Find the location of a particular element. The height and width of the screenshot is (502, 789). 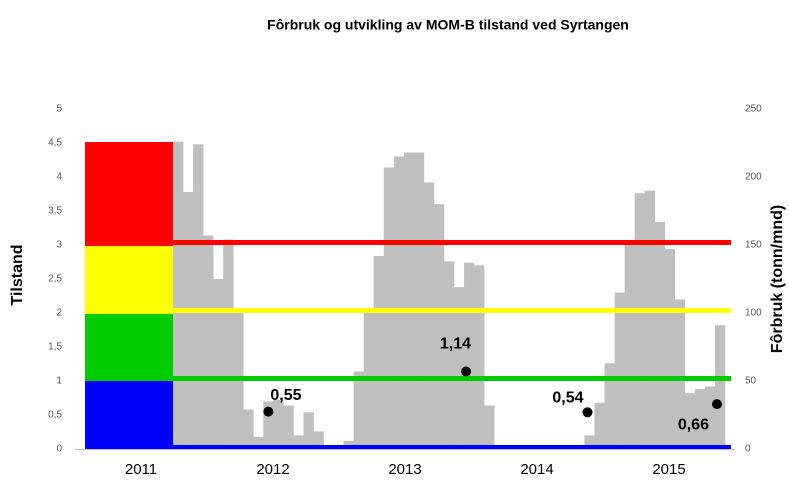

y-tick-label: 0,5 is located at coordinates (55, 415).